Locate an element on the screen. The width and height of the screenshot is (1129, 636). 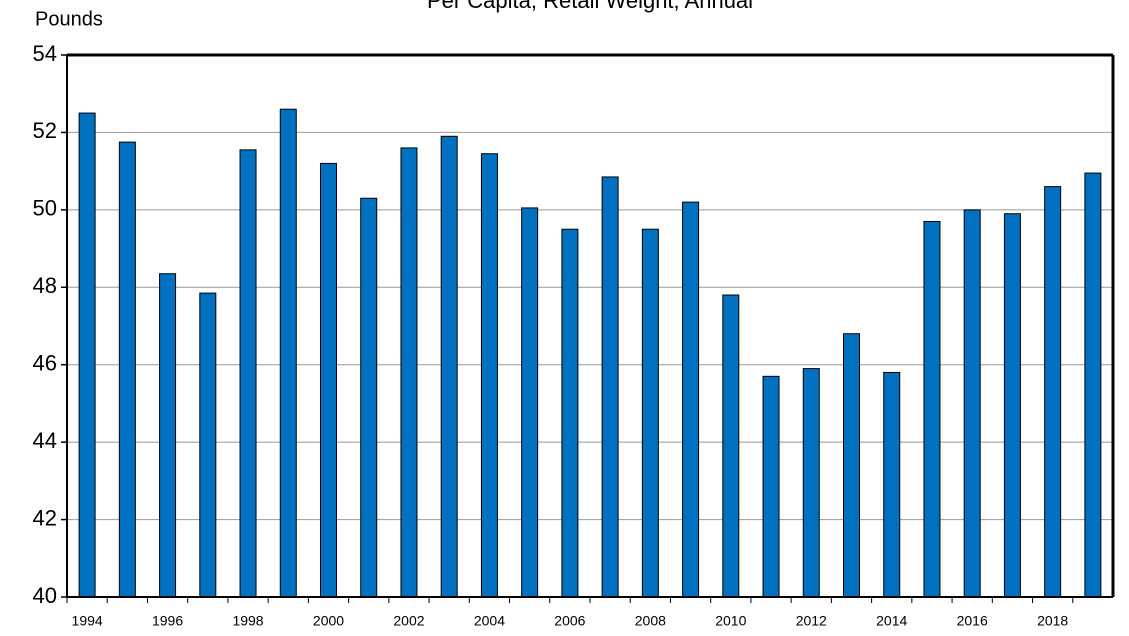
y-axis-label: Pounds is located at coordinates (69, 19).